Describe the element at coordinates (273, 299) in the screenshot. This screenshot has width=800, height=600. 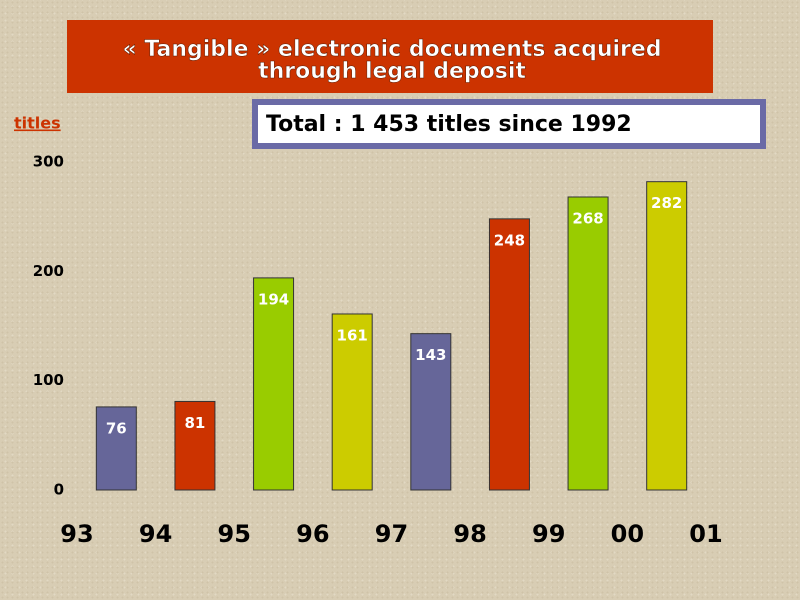
I see `value-label: 194` at that location.